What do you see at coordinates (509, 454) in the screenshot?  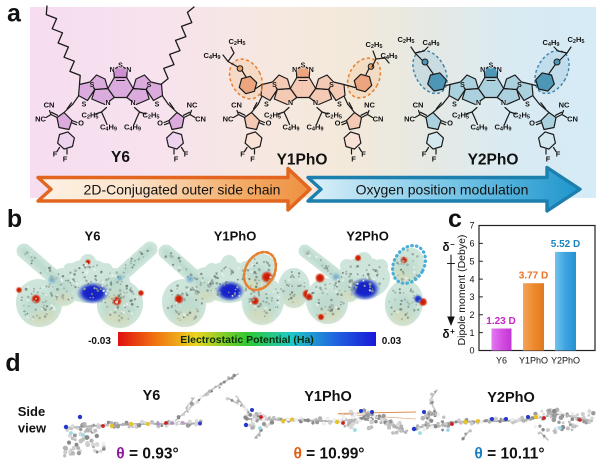 I see `svg-text: θ = 10.11°` at bounding box center [509, 454].